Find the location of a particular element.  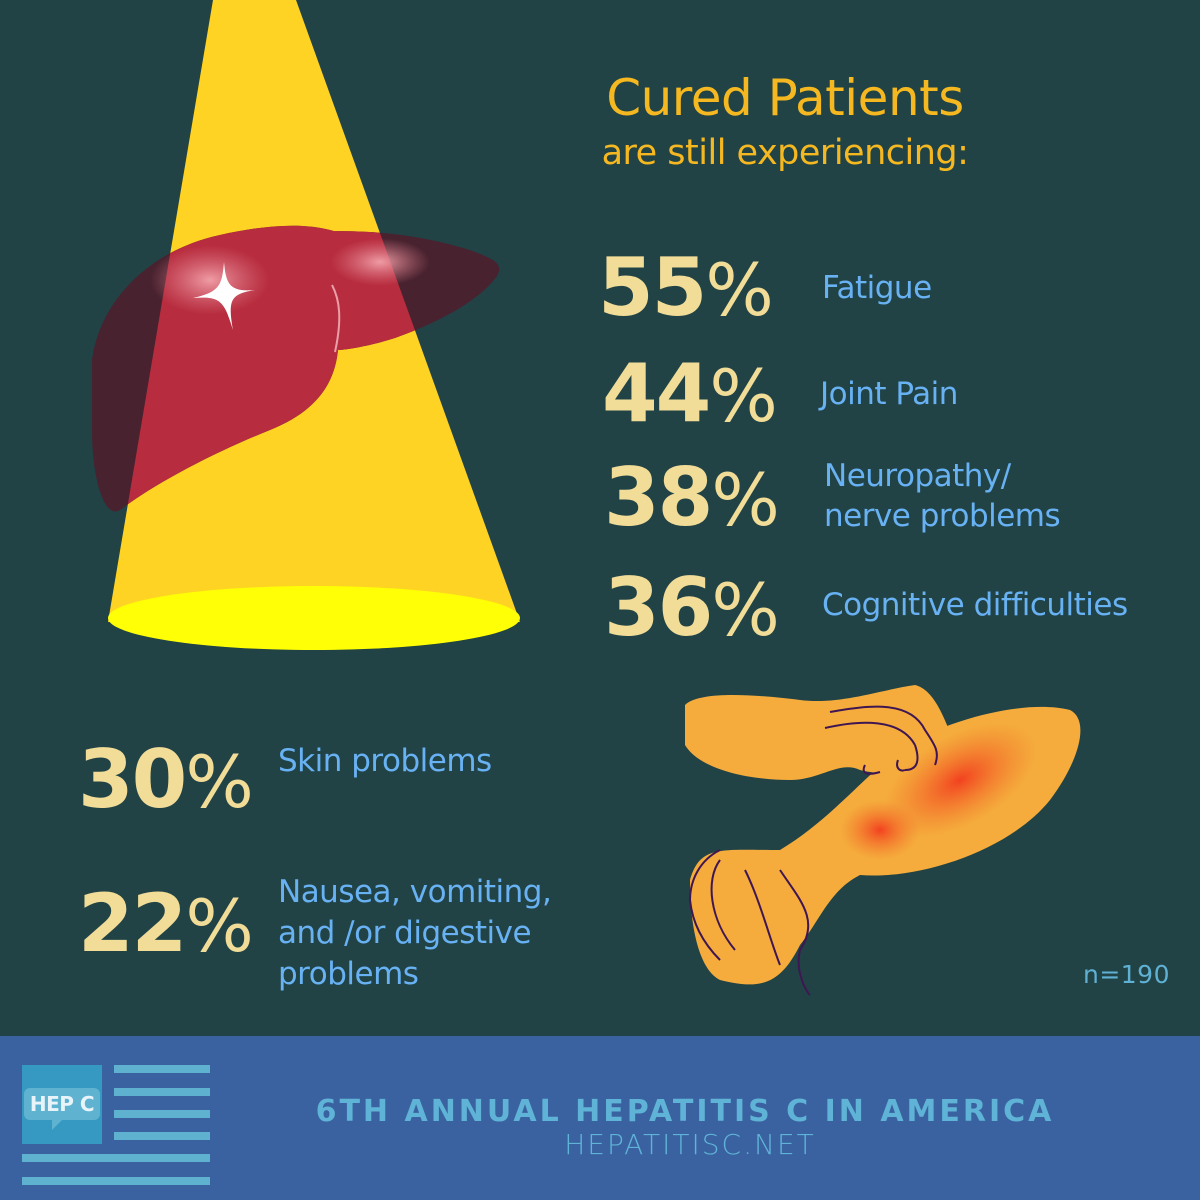

footer-headline: 6TH ANNUAL HEPATITIS C IN AMERICA is located at coordinates (685, 1111).